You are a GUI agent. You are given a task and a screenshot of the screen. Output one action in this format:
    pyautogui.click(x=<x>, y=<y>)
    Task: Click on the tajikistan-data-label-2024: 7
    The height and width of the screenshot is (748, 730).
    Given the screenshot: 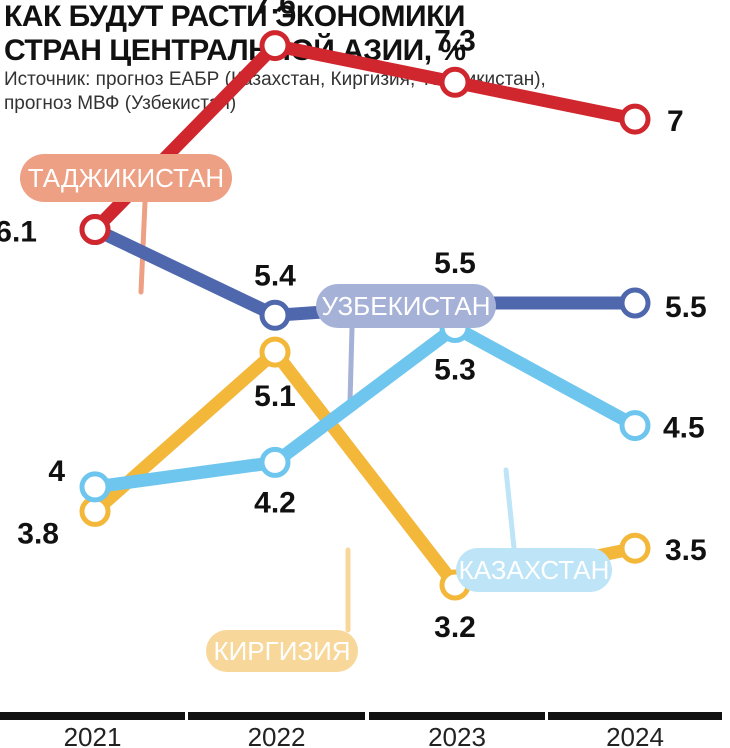 What is the action you would take?
    pyautogui.click(x=675, y=121)
    